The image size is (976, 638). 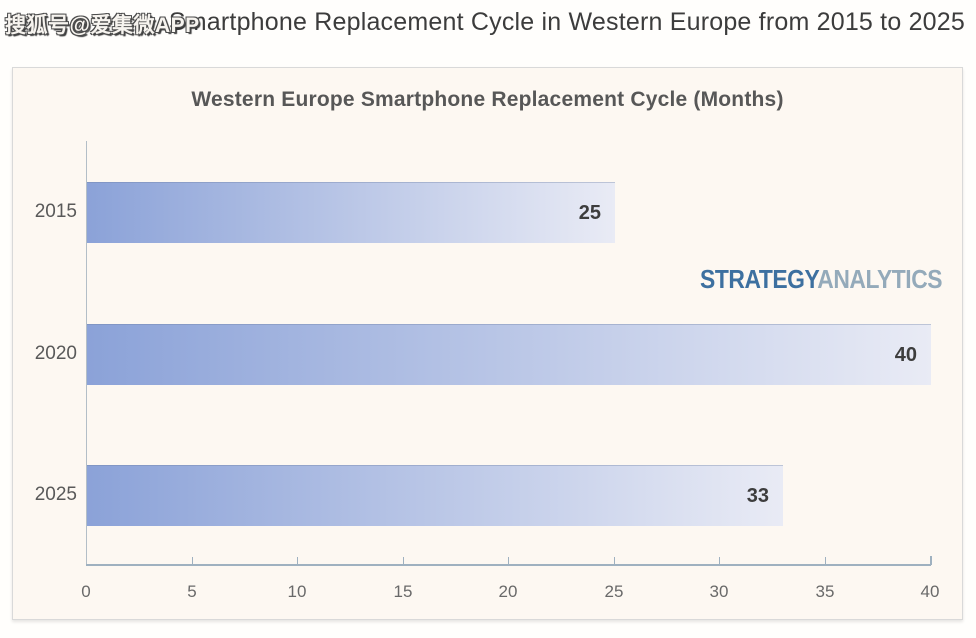 I want to click on y-axis-line, so click(x=86, y=353).